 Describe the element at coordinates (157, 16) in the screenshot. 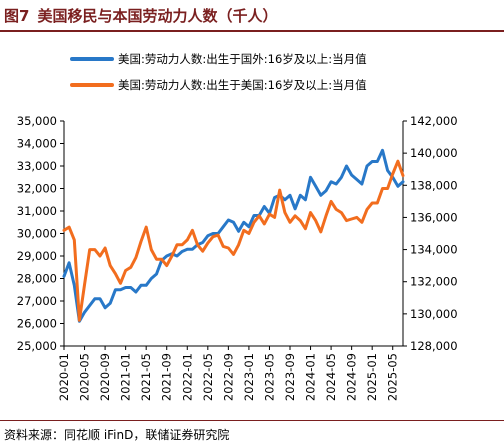

I see `figure-title-text: 美国移民与本国劳动力人数（千人）` at that location.